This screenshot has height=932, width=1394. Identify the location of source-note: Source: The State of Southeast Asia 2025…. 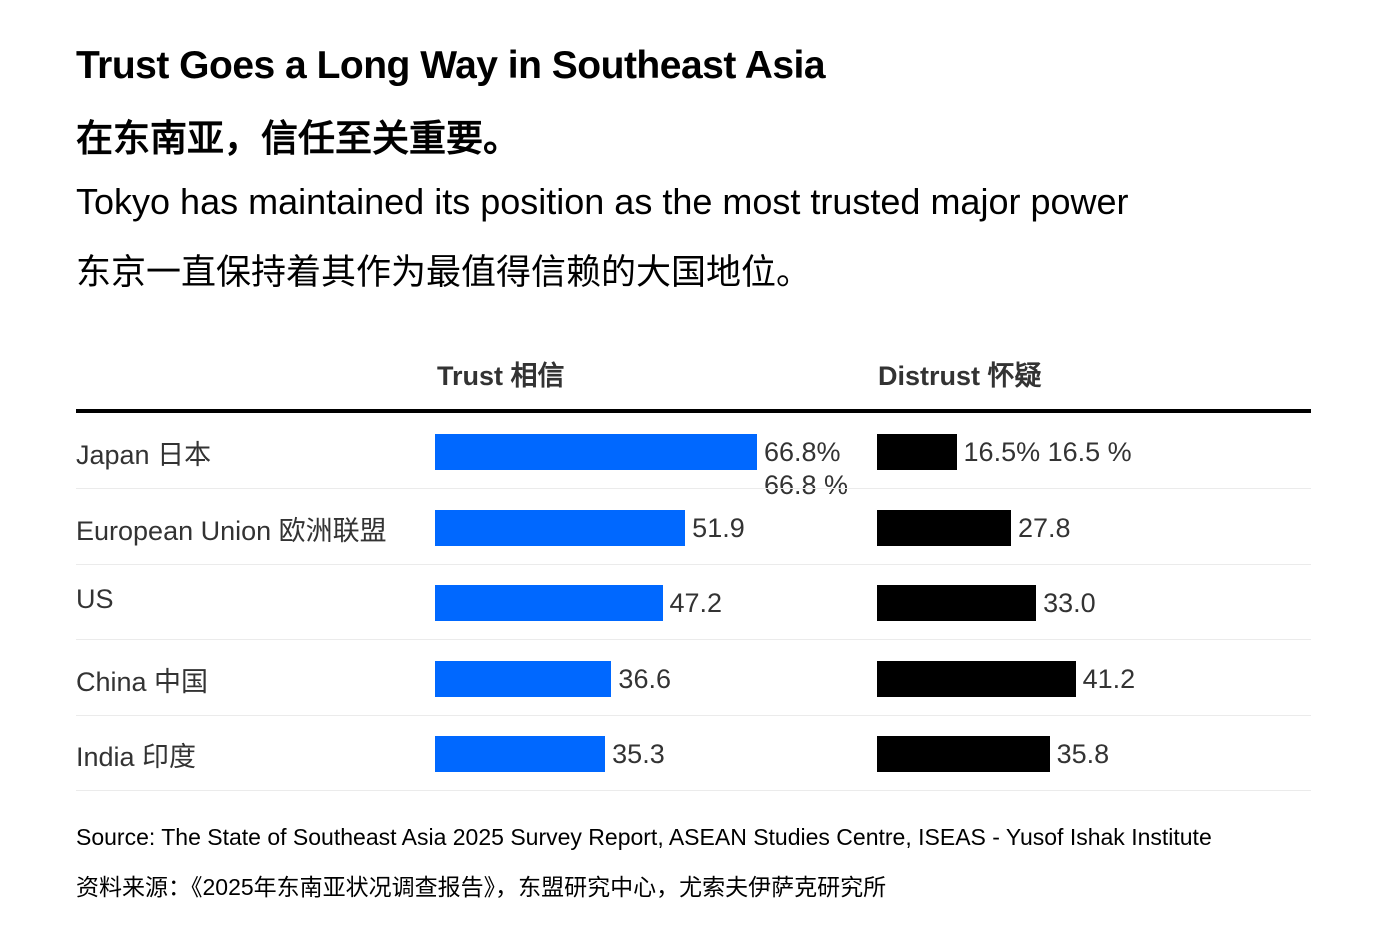
(644, 837).